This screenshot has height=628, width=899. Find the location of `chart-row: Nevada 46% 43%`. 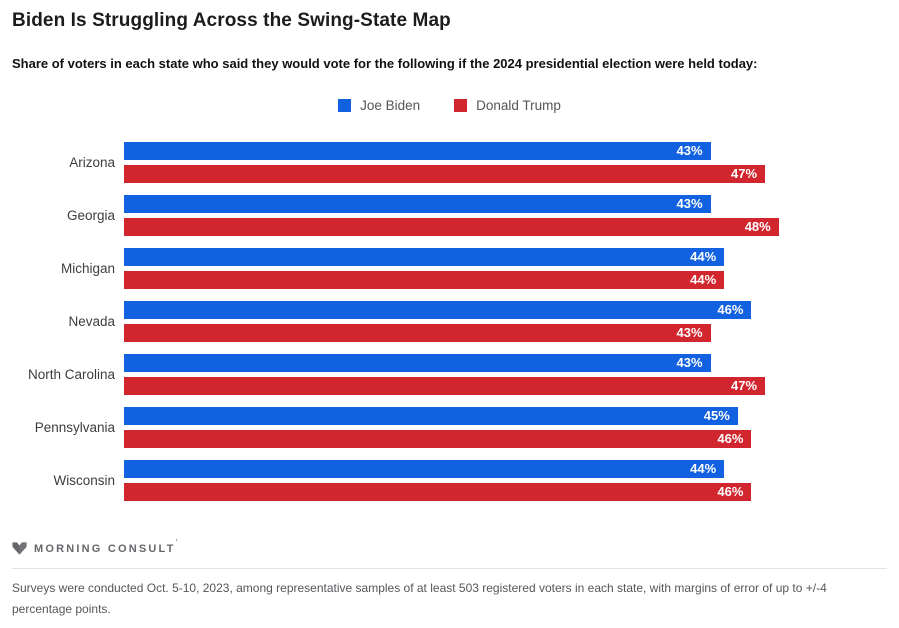

chart-row: Nevada 46% 43% is located at coordinates (449, 321).